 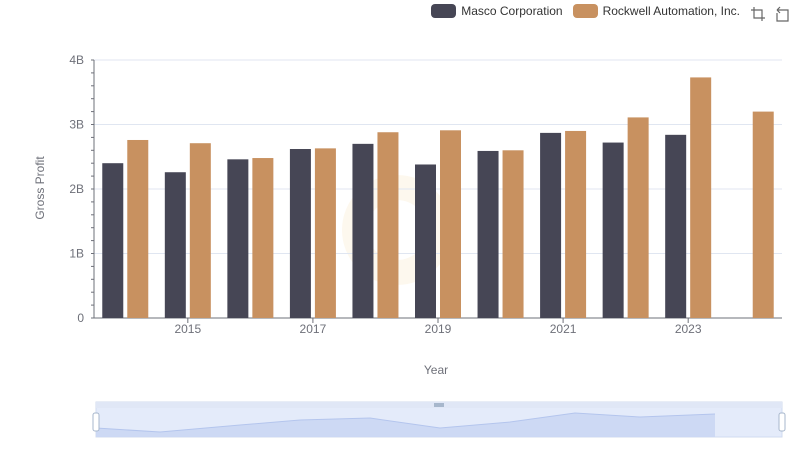 I want to click on bar-masco-2015, so click(x=175, y=245).